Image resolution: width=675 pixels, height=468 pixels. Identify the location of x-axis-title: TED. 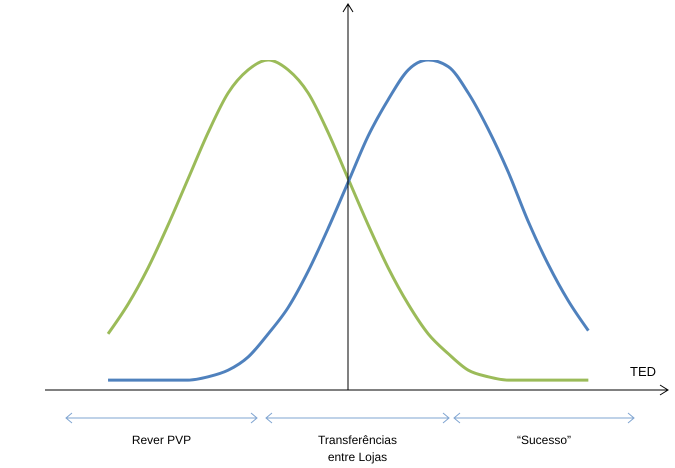
(643, 371).